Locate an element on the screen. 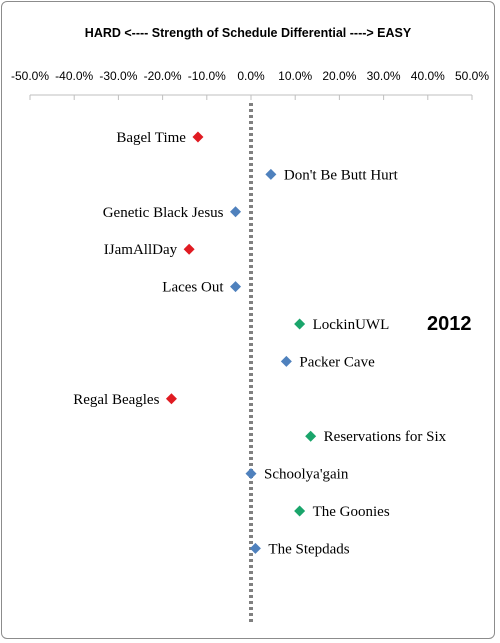 Image resolution: width=500 pixels, height=643 pixels. data-point-label: Schoolya'gain is located at coordinates (306, 475).